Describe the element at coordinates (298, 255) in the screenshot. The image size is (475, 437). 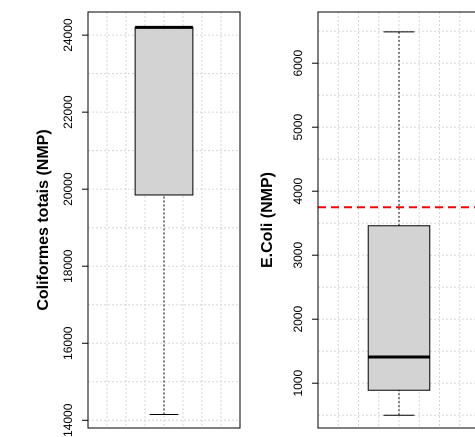
I see `y-tick-label: 3000` at that location.